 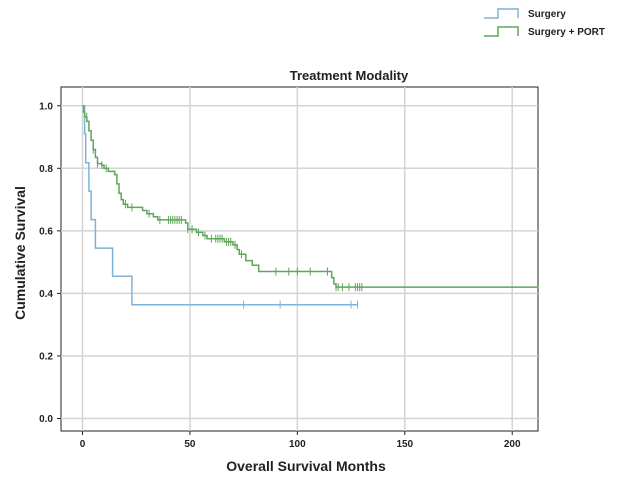 What do you see at coordinates (544, 23) in the screenshot?
I see `legend: Surgery Surgery + PORT` at bounding box center [544, 23].